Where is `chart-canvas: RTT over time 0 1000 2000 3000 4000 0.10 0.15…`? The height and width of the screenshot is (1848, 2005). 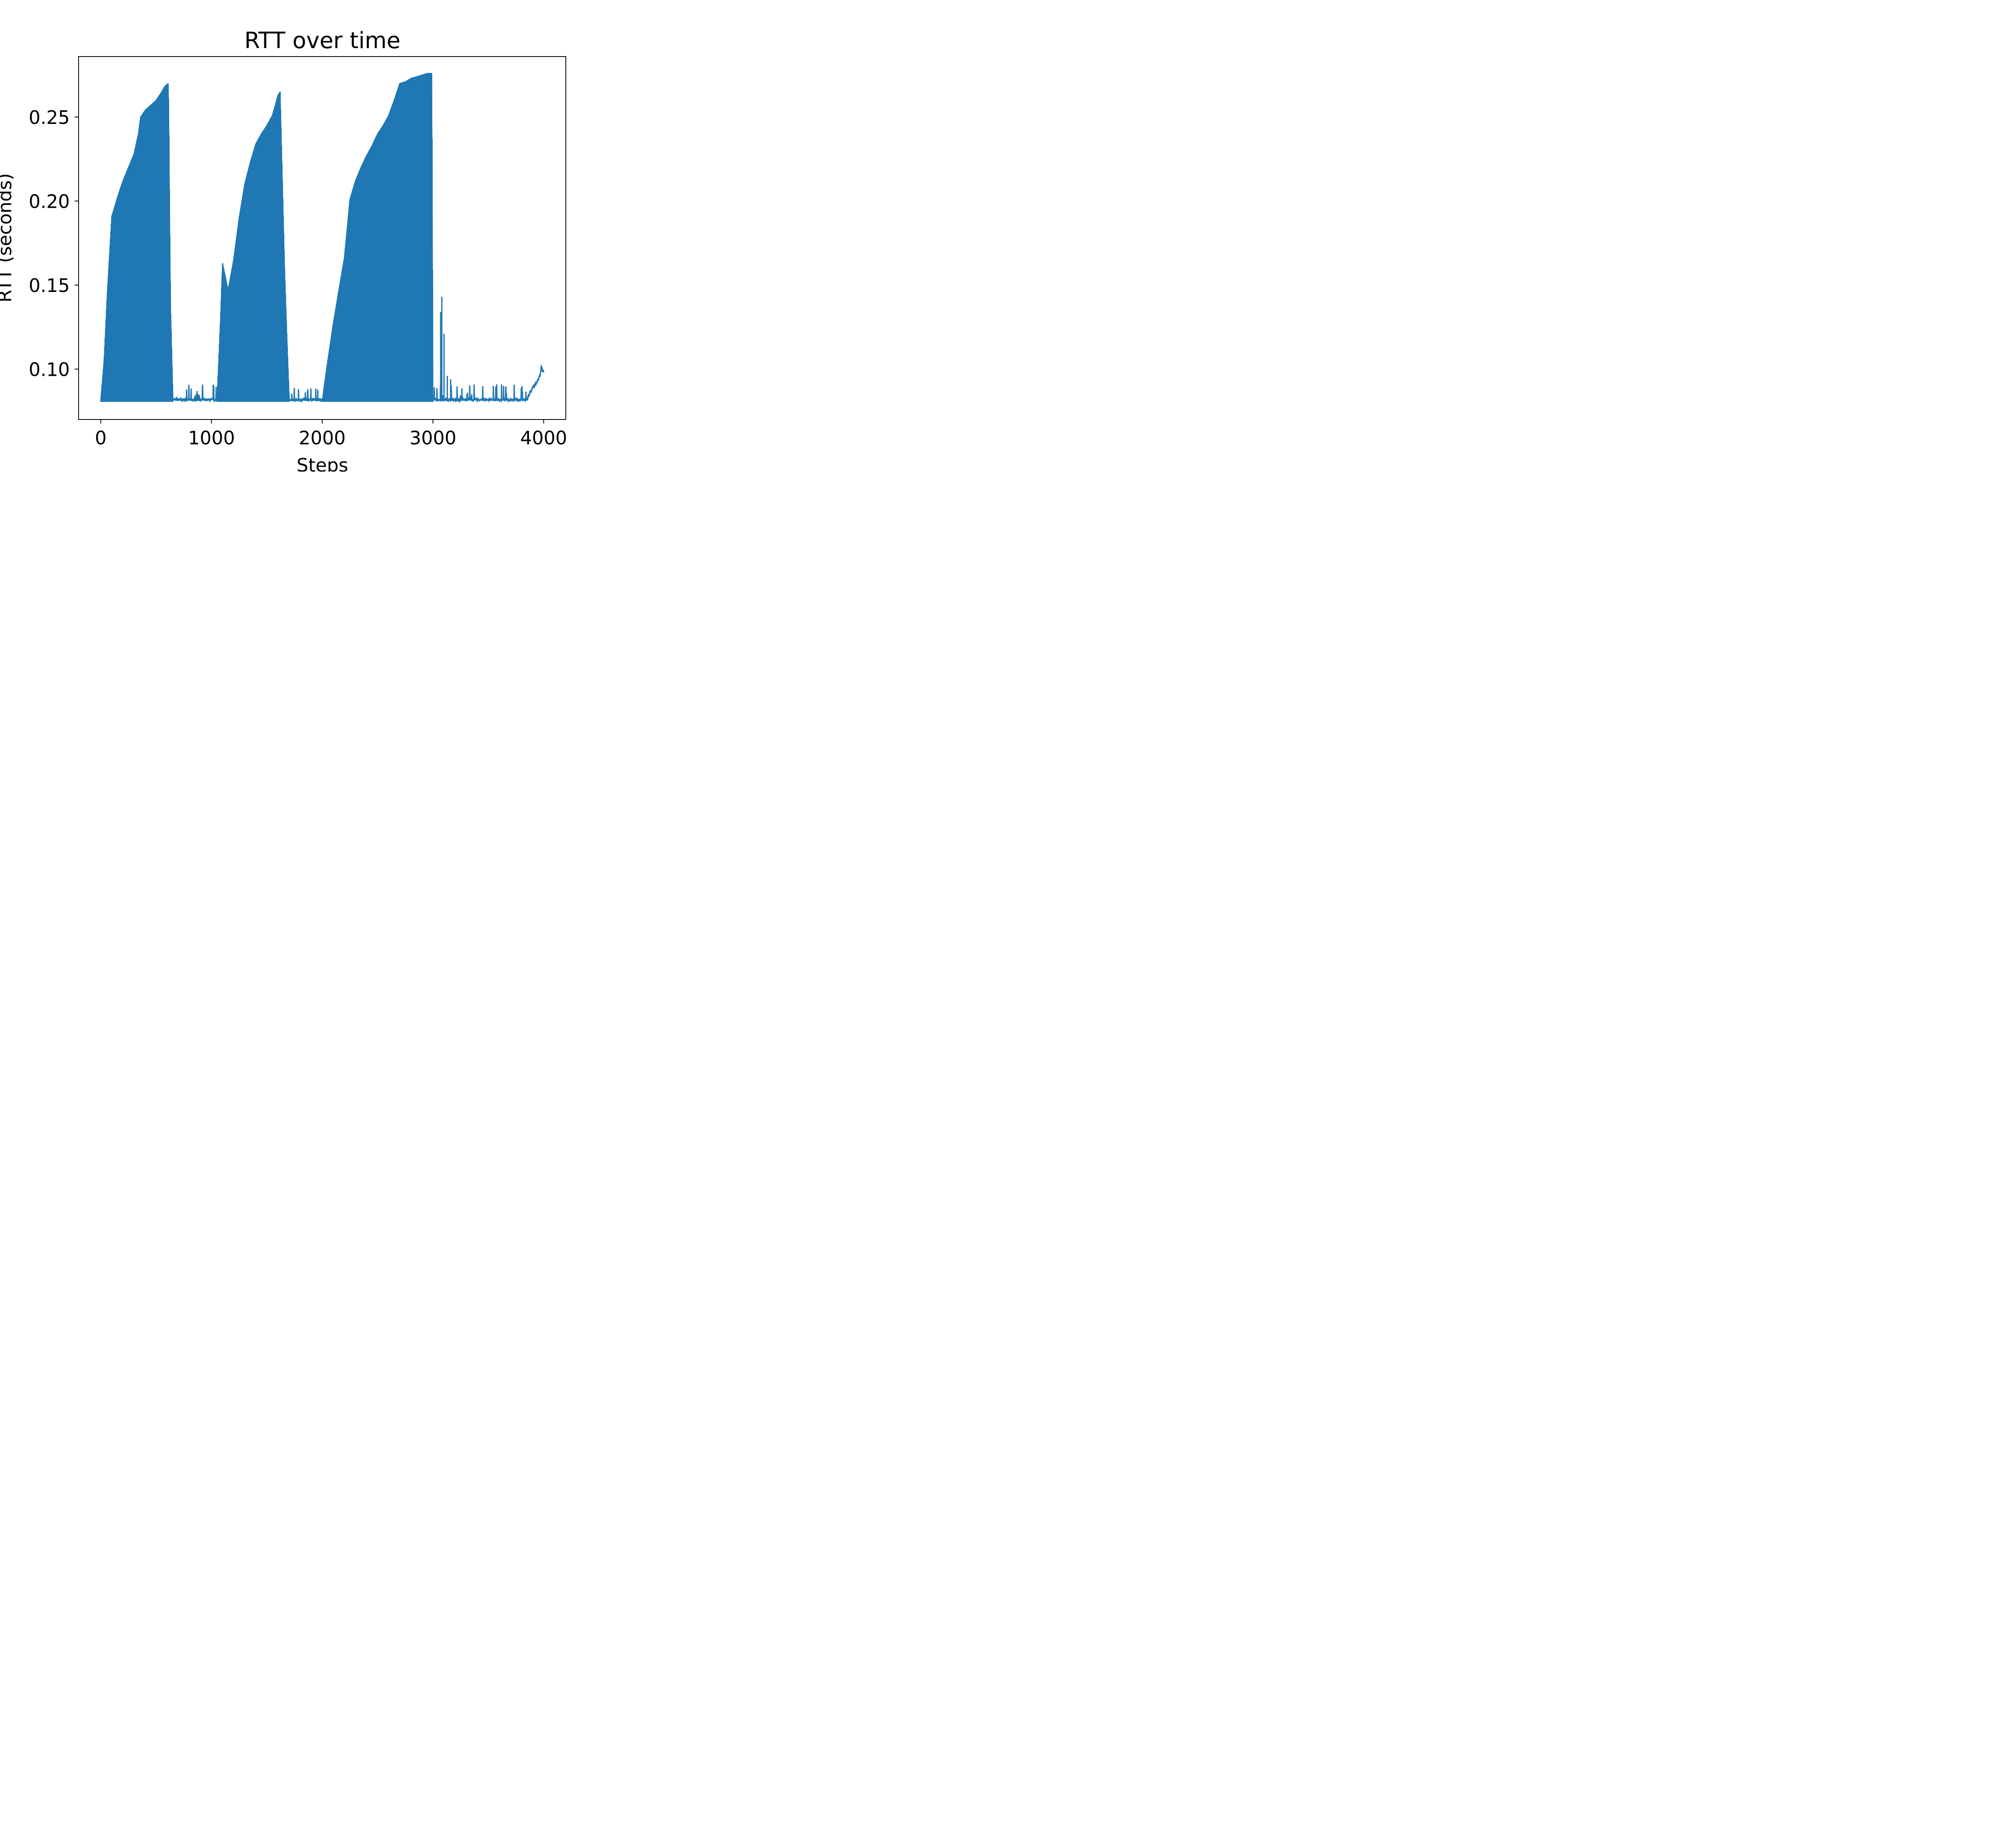
chart-canvas: RTT over time 0 1000 2000 3000 4000 0.10 0.15… is located at coordinates (314, 236).